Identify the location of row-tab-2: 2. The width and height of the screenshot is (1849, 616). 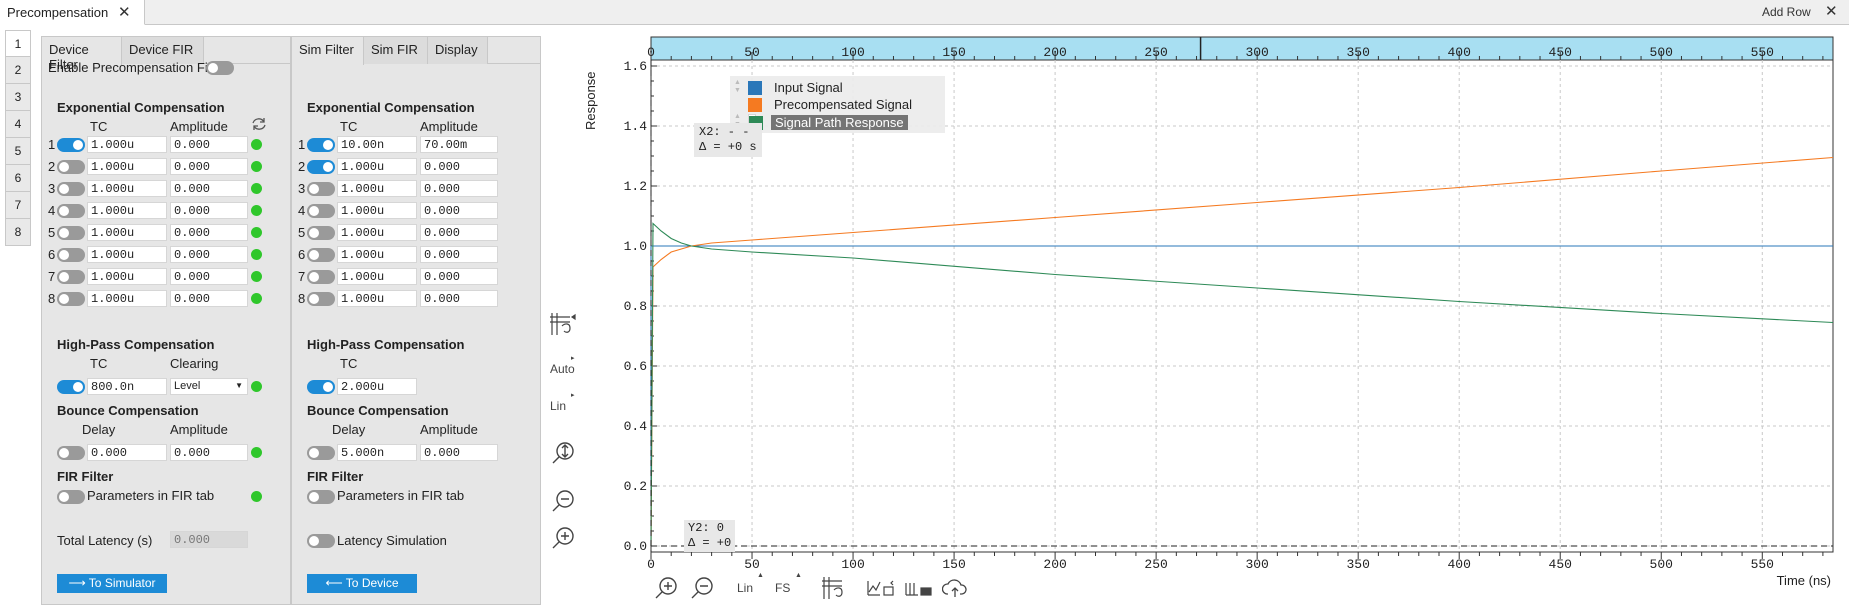
(18, 70).